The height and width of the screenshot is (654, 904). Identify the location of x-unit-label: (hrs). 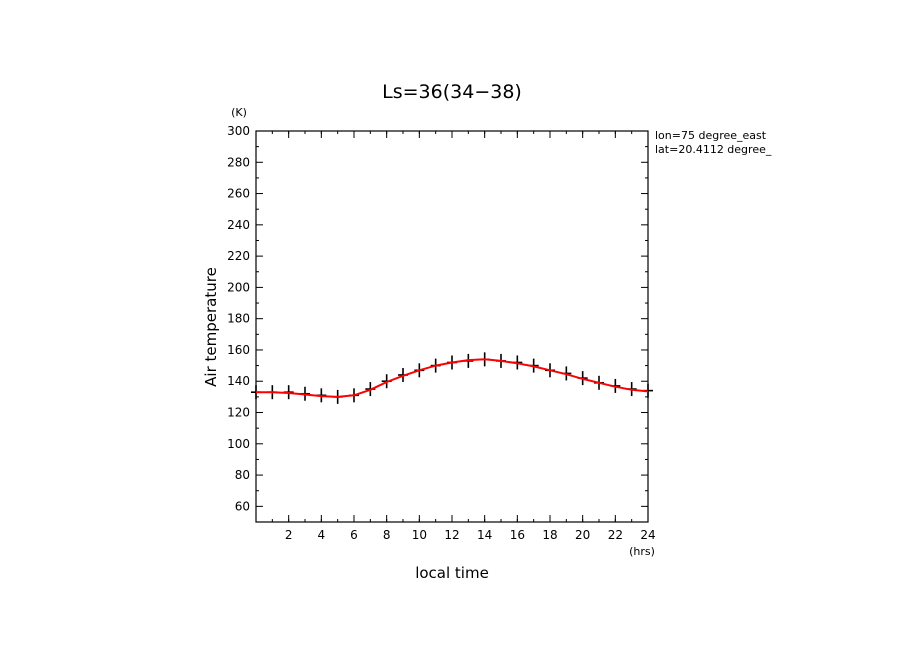
(642, 551).